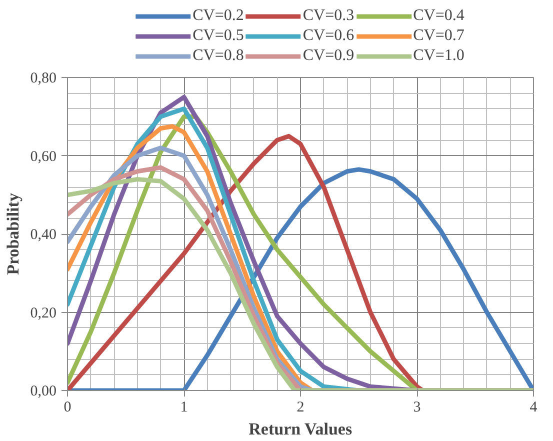 This screenshot has height=441, width=553. Describe the element at coordinates (328, 16) in the screenshot. I see `legend-label: CV=0.3` at that location.